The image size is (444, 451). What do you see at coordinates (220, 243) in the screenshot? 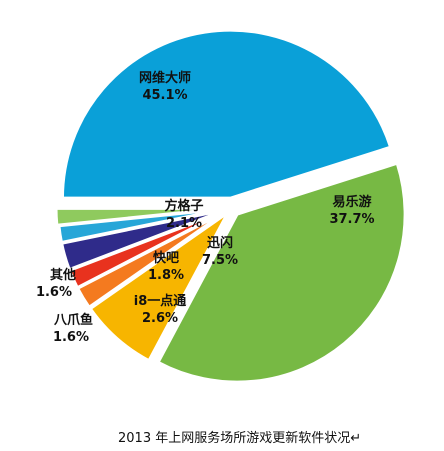
I see `slice-label-name-3: 迅闪` at bounding box center [220, 243].